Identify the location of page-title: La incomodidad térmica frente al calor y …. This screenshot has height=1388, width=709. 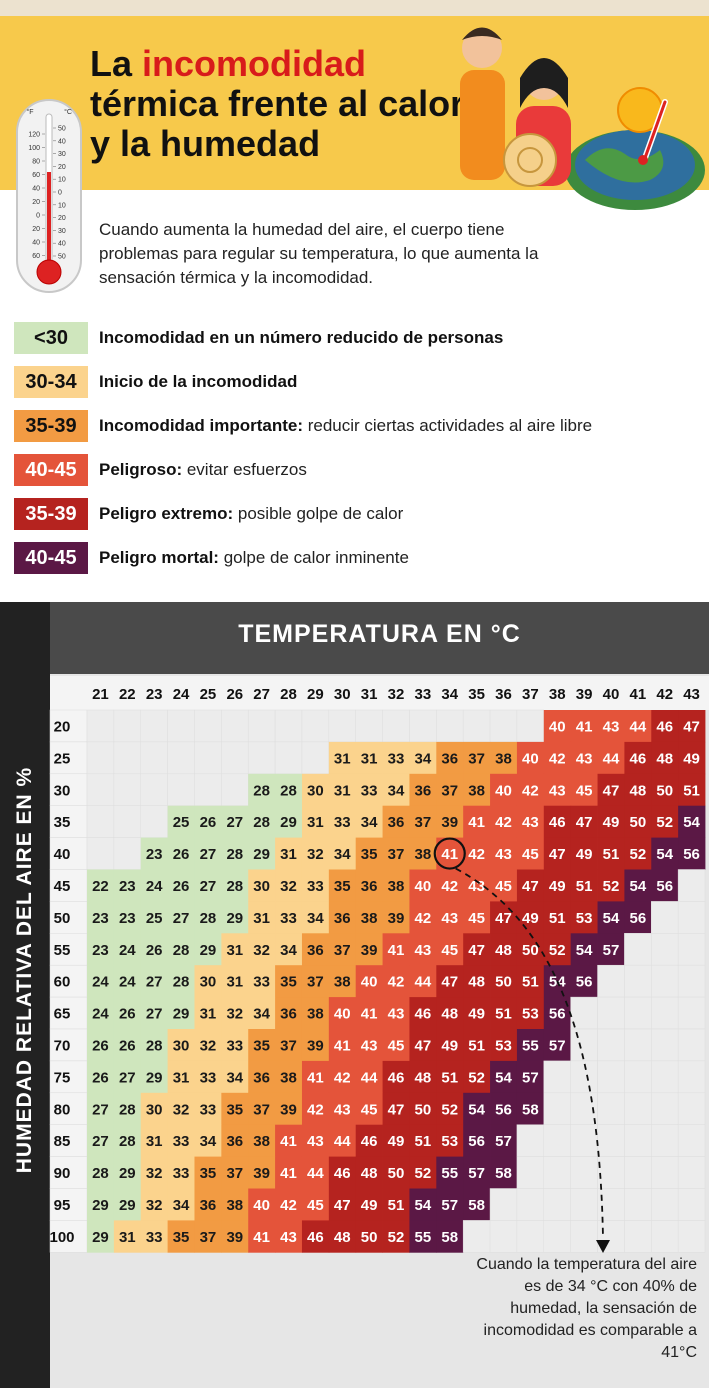
(280, 104).